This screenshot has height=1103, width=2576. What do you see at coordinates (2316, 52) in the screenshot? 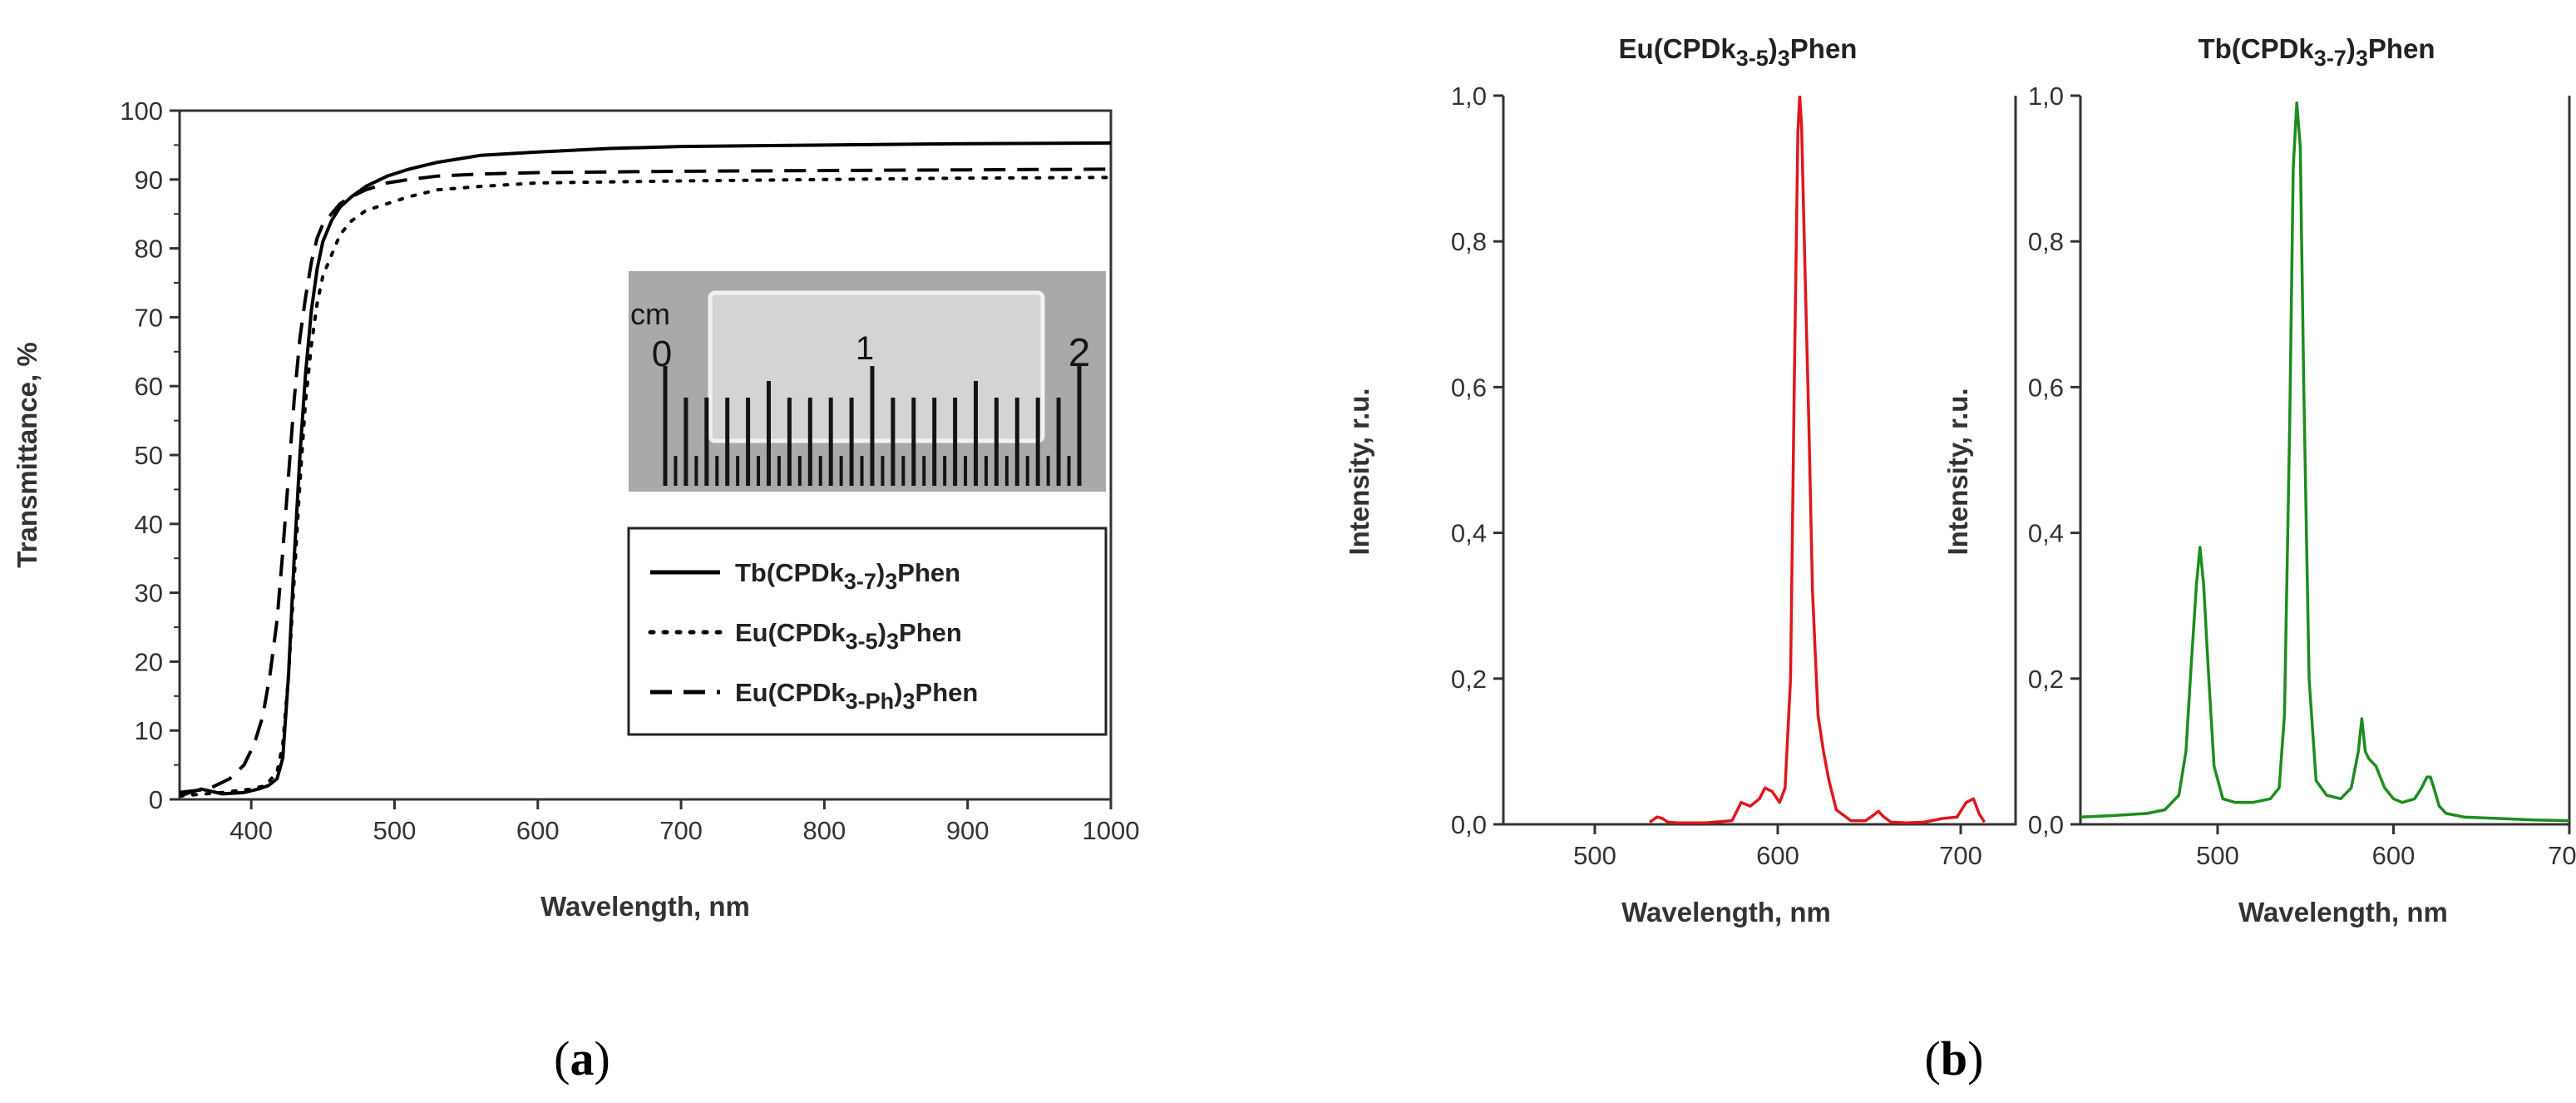
I see `chart-title-tb: Tb(CPDk3-7)3Phen` at bounding box center [2316, 52].